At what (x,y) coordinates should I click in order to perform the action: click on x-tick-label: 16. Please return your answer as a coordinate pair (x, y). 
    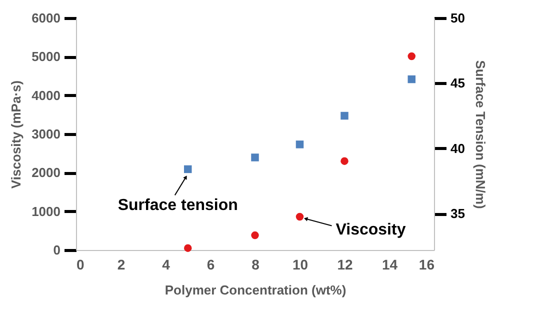
    Looking at the image, I should click on (426, 264).